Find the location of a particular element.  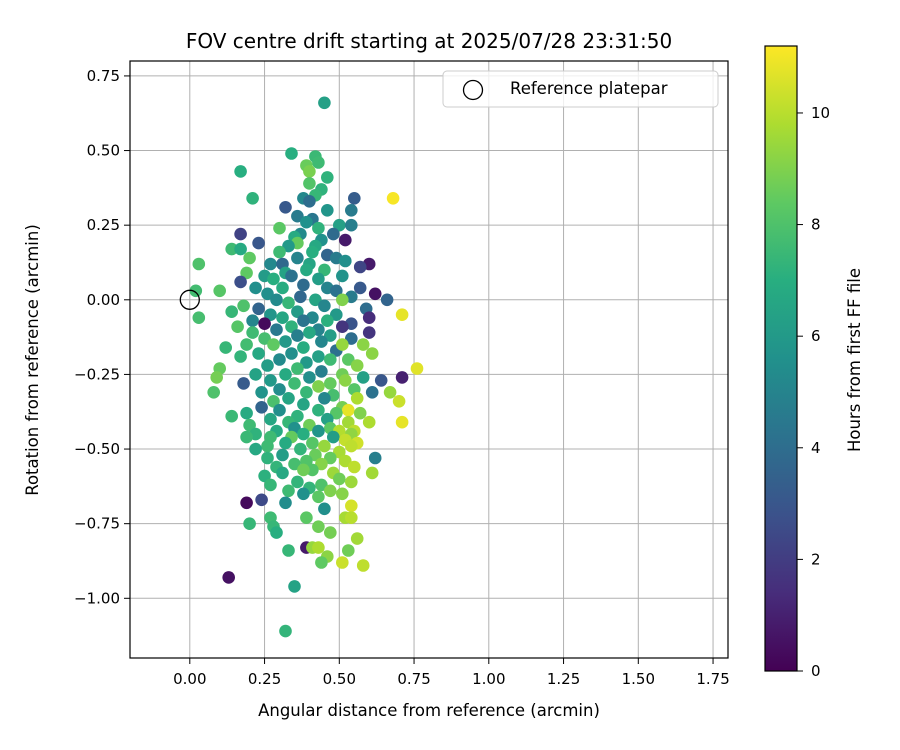

y-tick-label: 0.00 is located at coordinates (103, 300).